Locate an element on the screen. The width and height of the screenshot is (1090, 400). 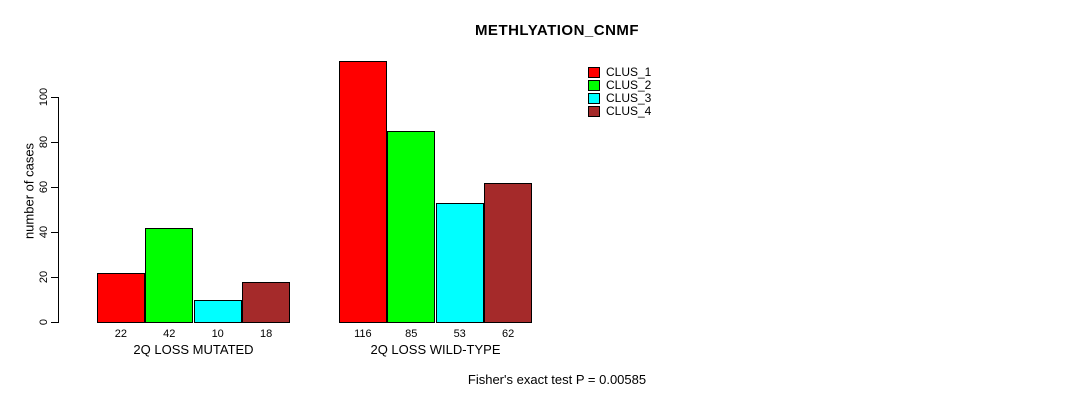
legend-row-clus_4: CLUS_4 is located at coordinates (619, 111).